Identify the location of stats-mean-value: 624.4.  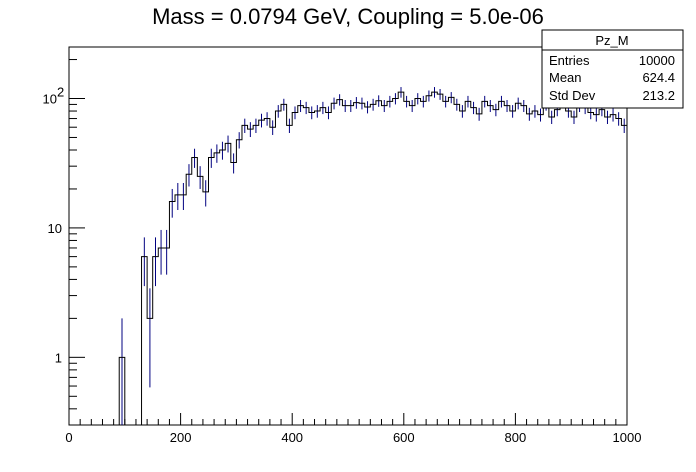
(658, 77).